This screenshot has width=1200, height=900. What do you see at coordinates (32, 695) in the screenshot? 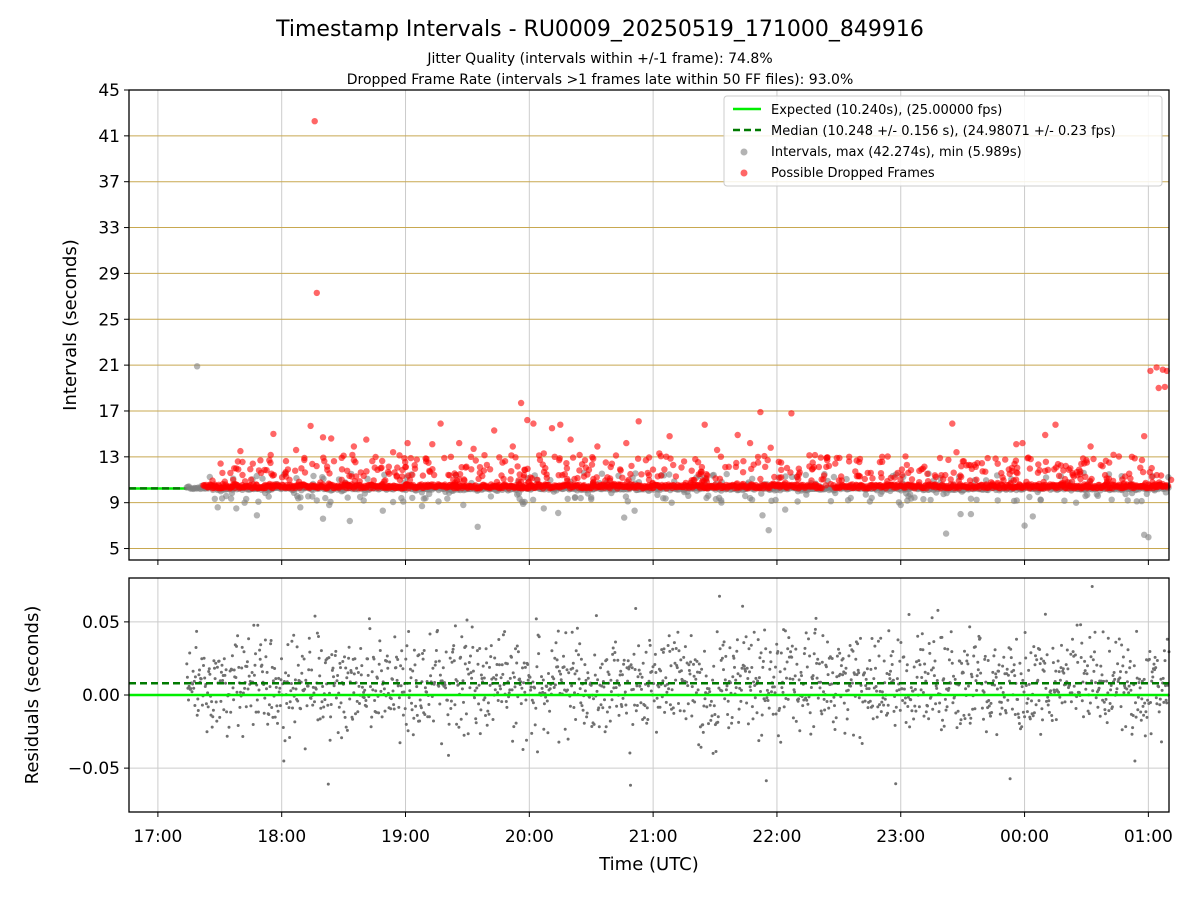
I see `residuals-y-axis-label: Residuals (seconds)` at bounding box center [32, 695].